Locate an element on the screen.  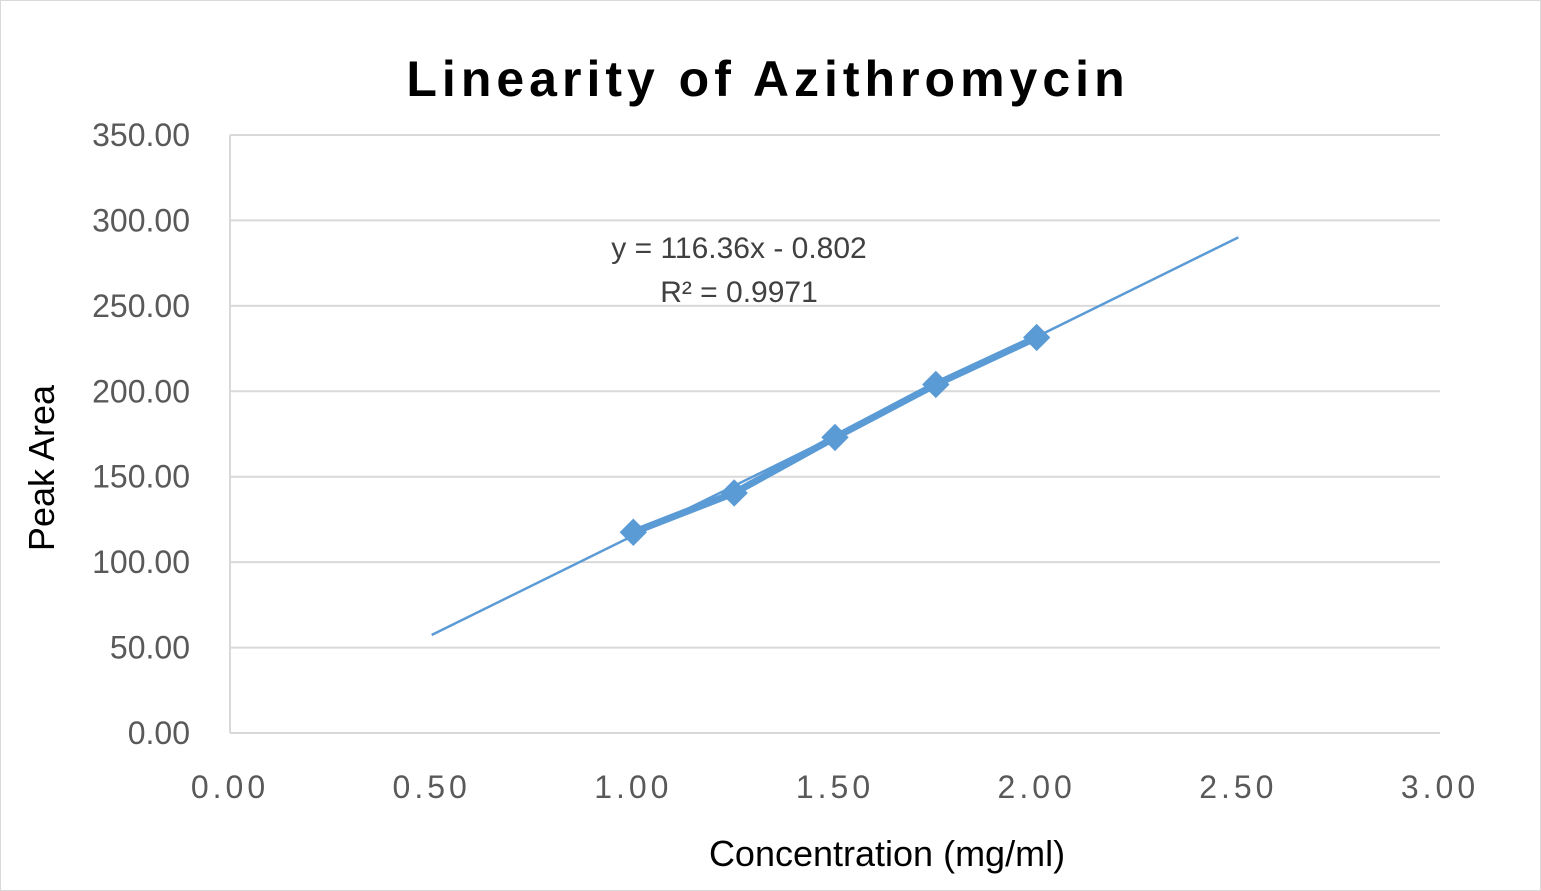
y-tick-label: 100.00 is located at coordinates (141, 562).